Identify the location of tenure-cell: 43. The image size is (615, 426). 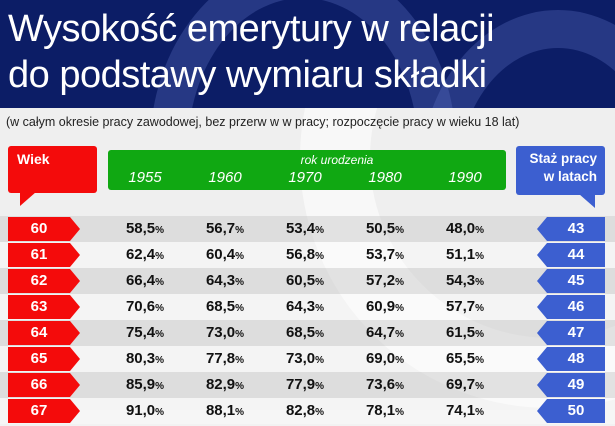
(571, 229).